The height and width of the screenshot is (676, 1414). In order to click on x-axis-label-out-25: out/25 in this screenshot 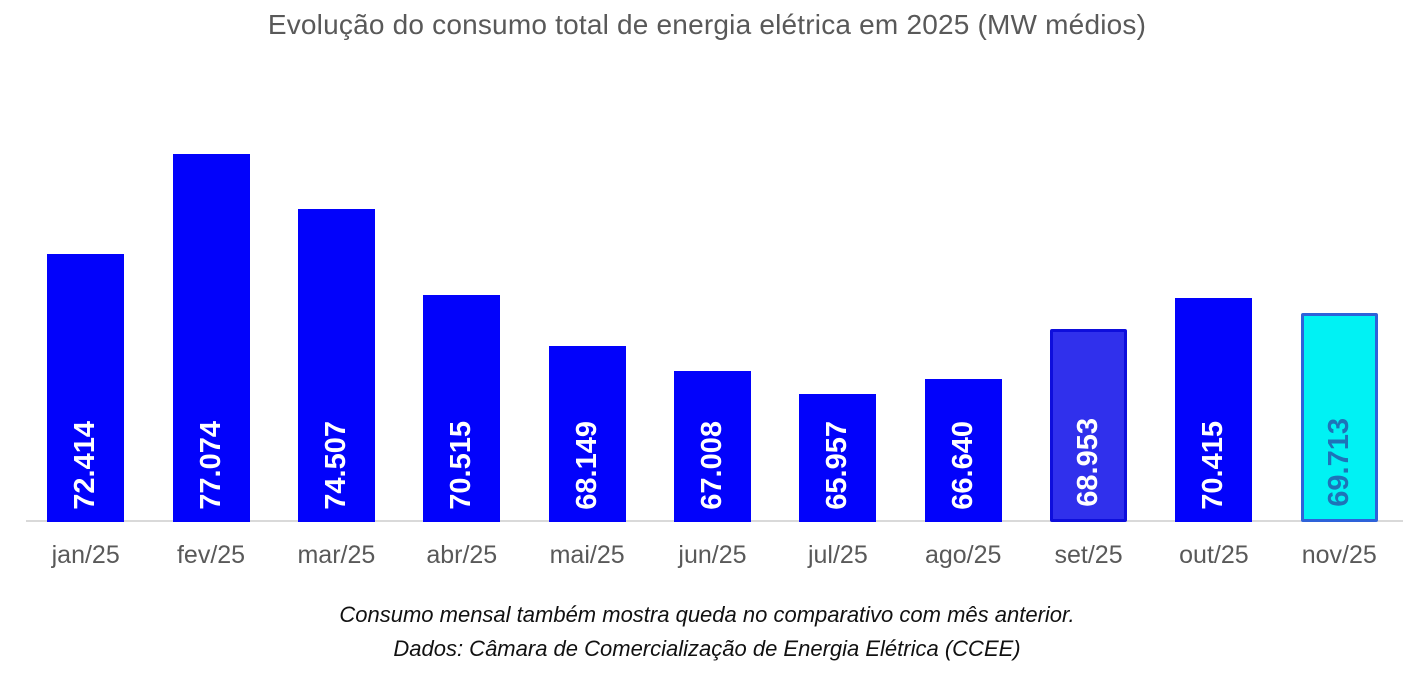, I will do `click(1214, 555)`.